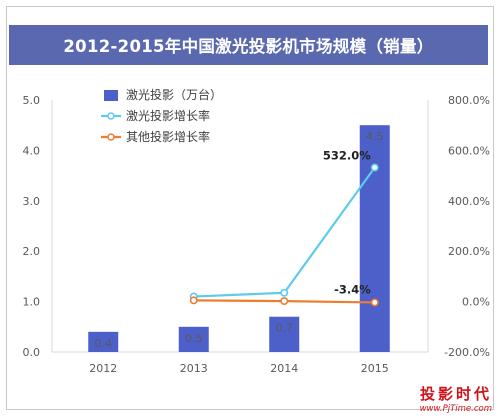 Image resolution: width=500 pixels, height=418 pixels. Describe the element at coordinates (285, 328) in the screenshot. I see `bar-value-label: 0.7` at that location.